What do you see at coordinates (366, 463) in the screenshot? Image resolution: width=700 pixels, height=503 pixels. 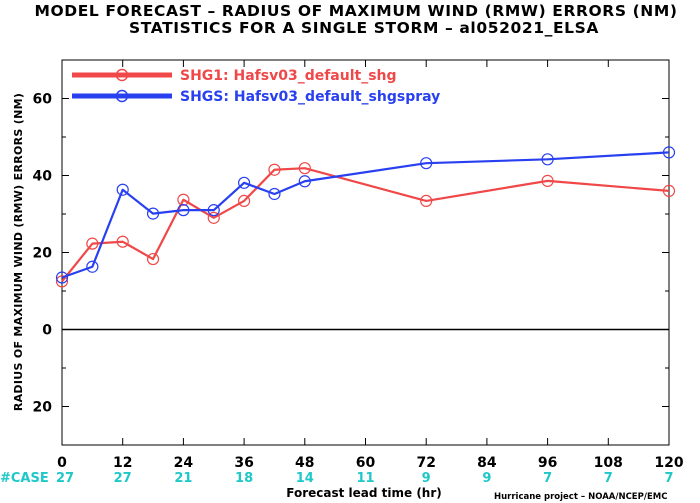 I see `x-tick-label: 60` at bounding box center [366, 463].